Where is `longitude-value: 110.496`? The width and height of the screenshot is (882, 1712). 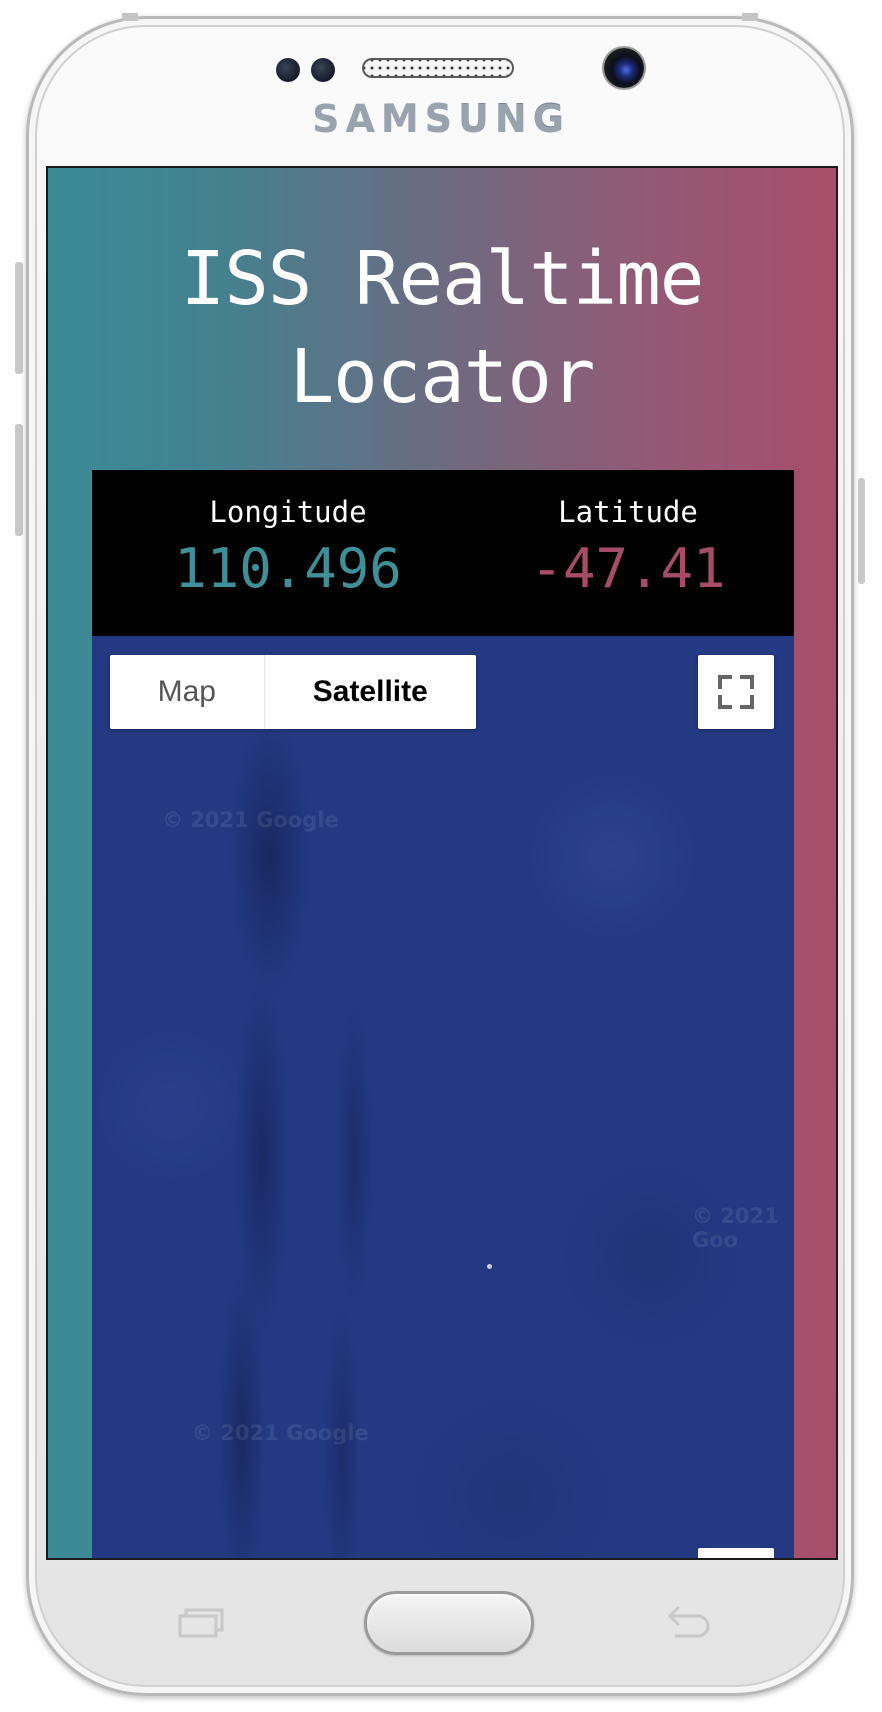 longitude-value: 110.496 is located at coordinates (288, 568).